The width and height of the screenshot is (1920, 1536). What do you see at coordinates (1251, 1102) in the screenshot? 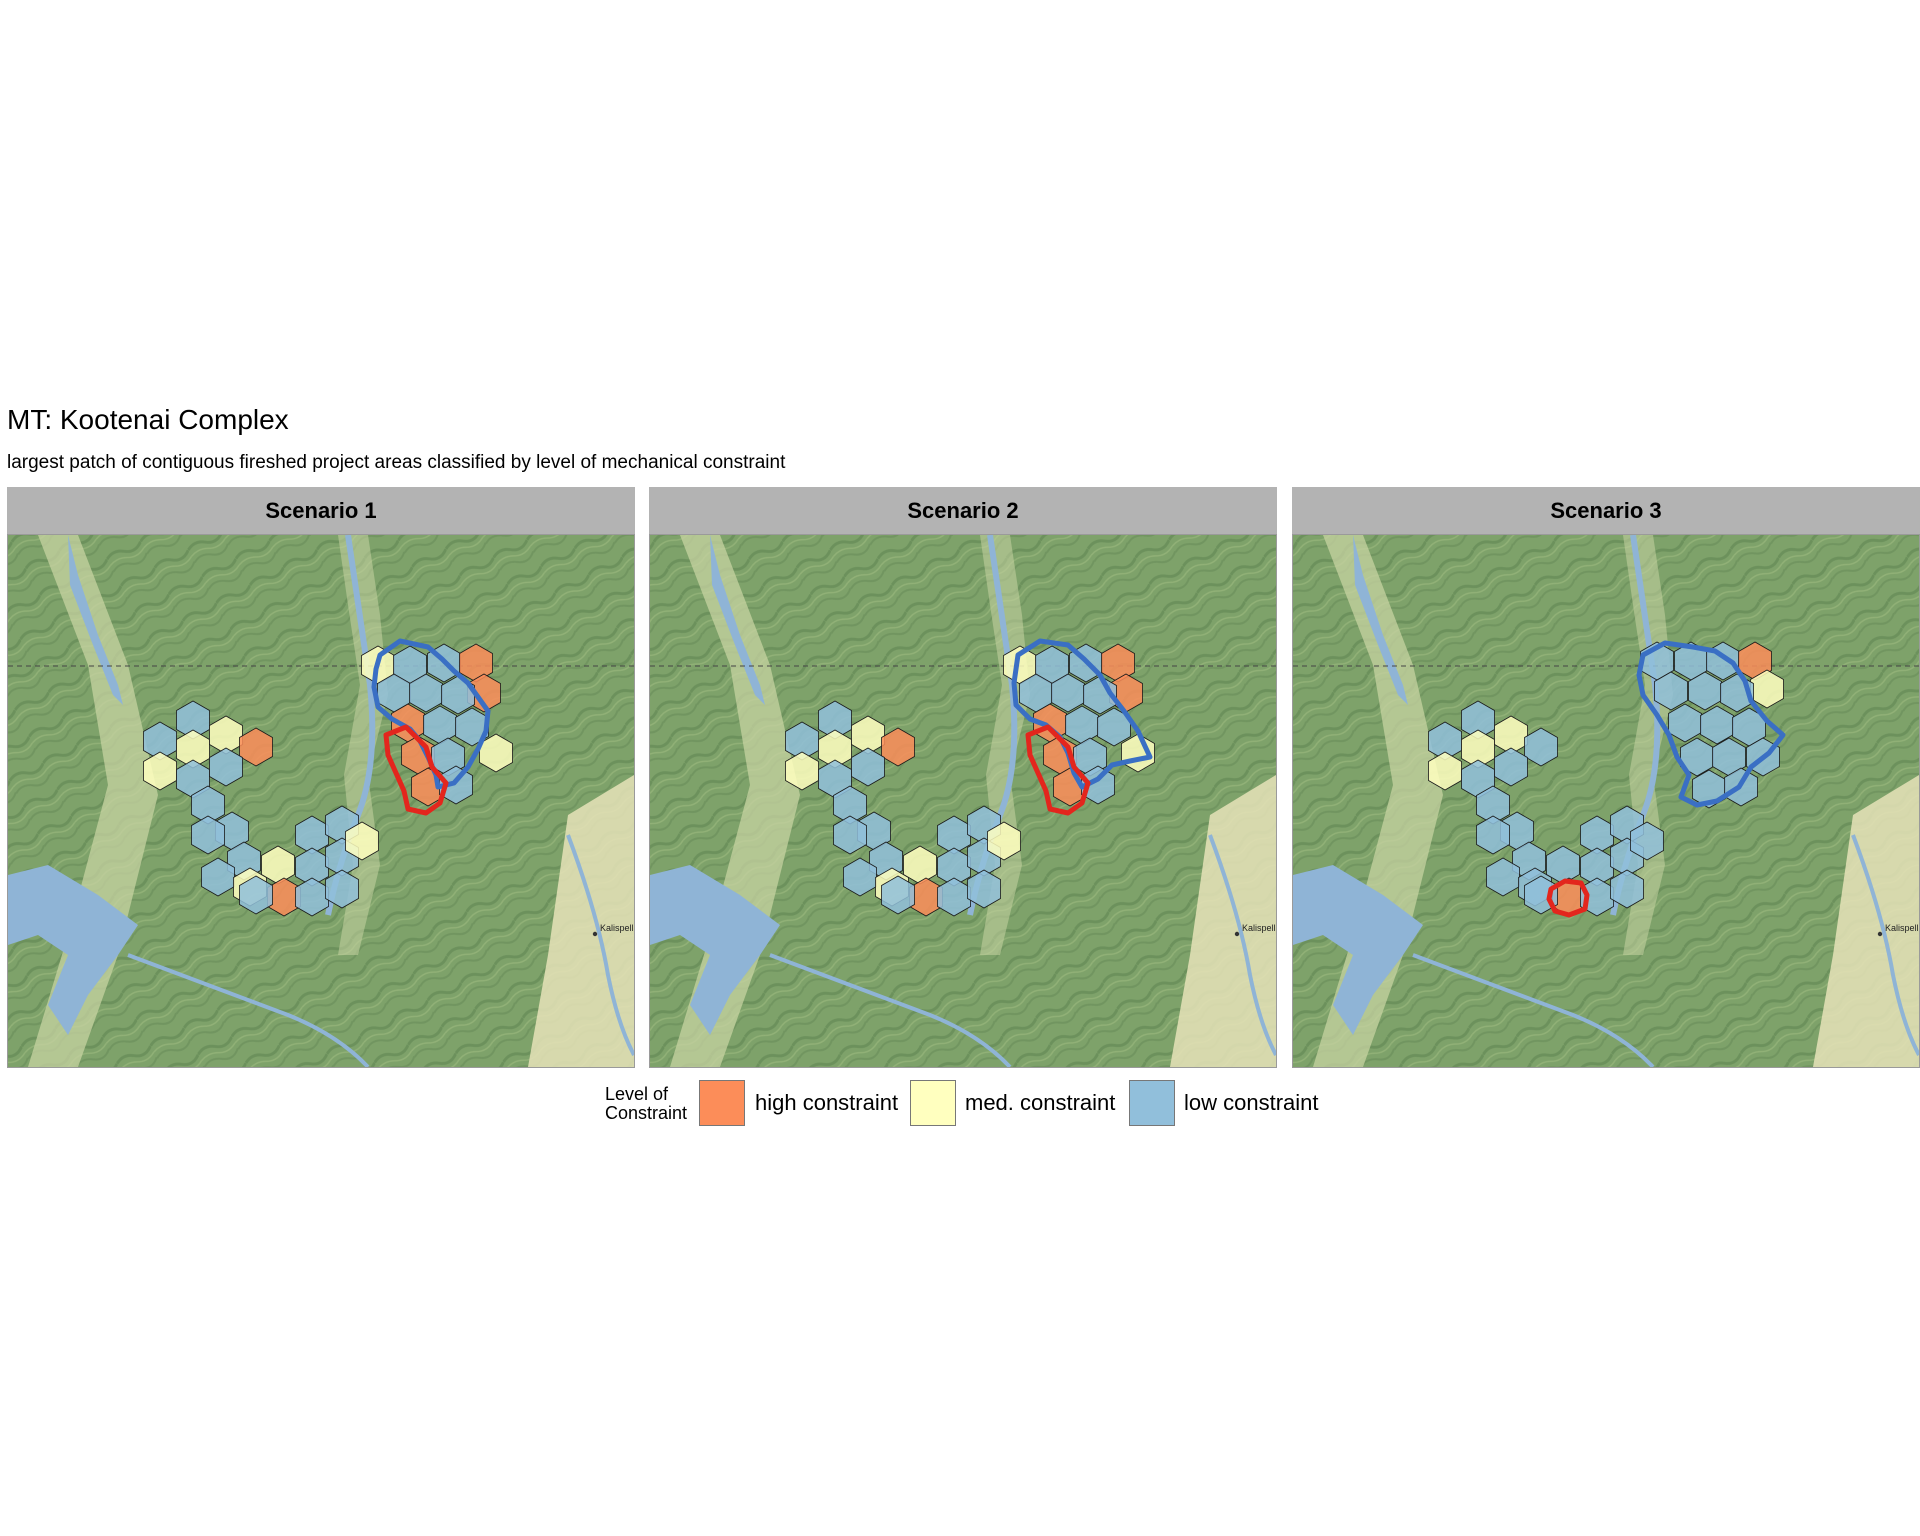
I see `legend-label-low: low constraint` at bounding box center [1251, 1102].